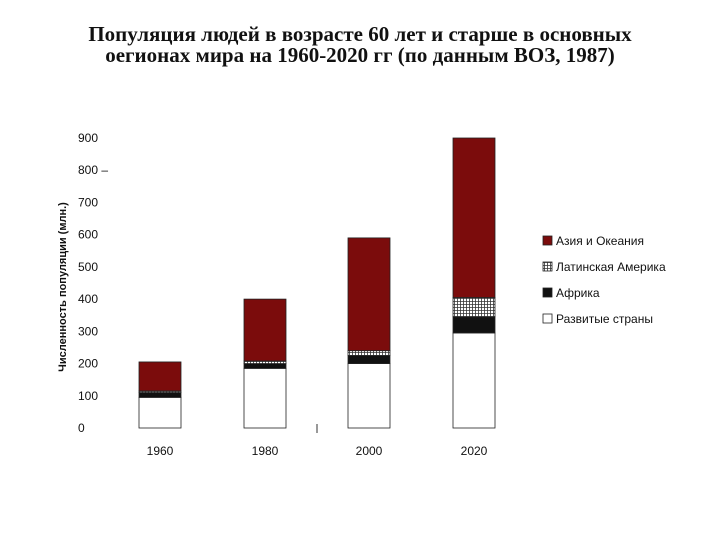 This screenshot has width=720, height=540. I want to click on y-tick-label: 900, so click(88, 138).